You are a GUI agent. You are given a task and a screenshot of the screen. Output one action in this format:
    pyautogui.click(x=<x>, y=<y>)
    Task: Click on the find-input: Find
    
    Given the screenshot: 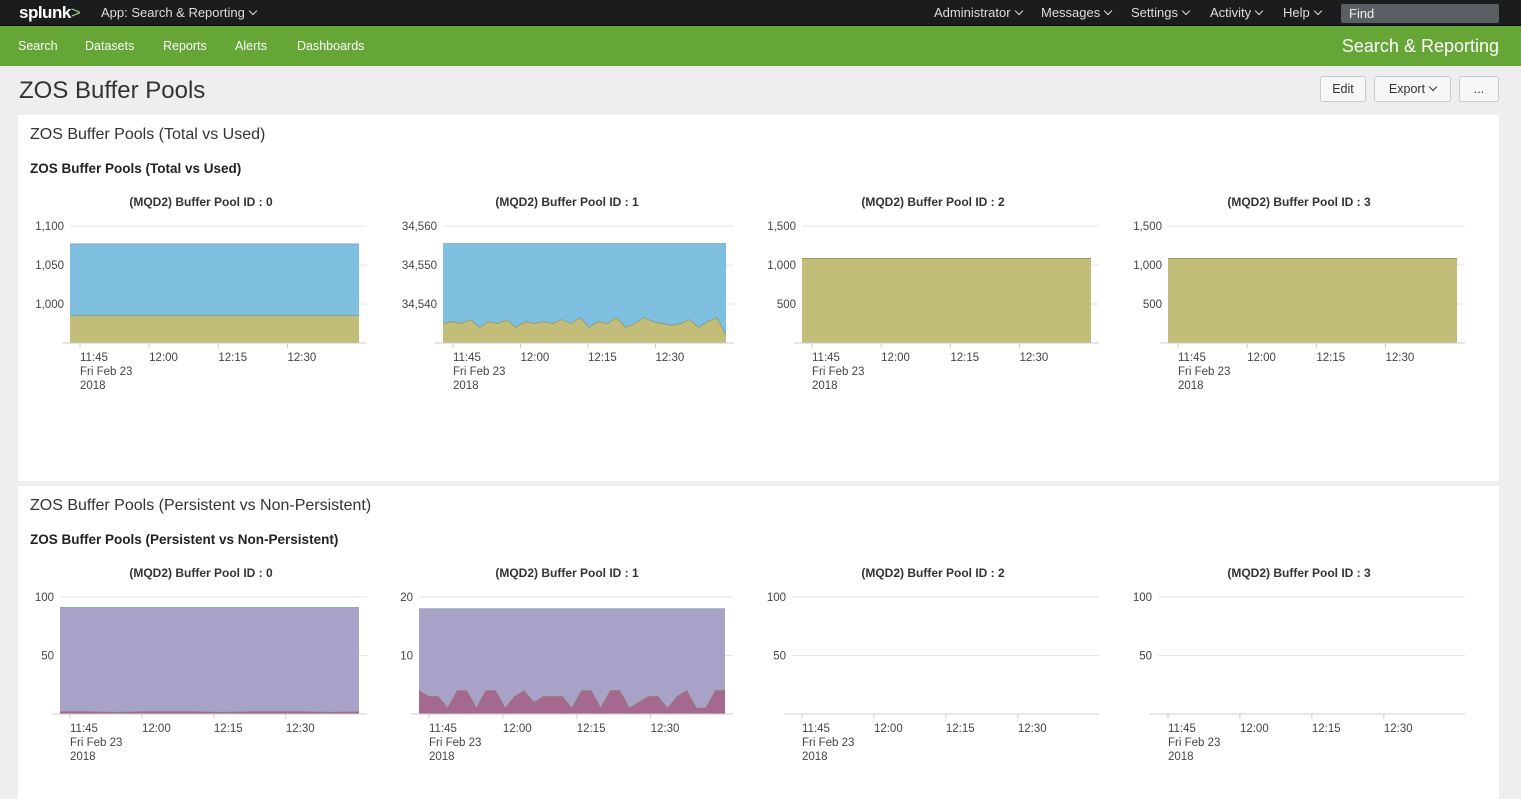 What is the action you would take?
    pyautogui.click(x=1420, y=13)
    